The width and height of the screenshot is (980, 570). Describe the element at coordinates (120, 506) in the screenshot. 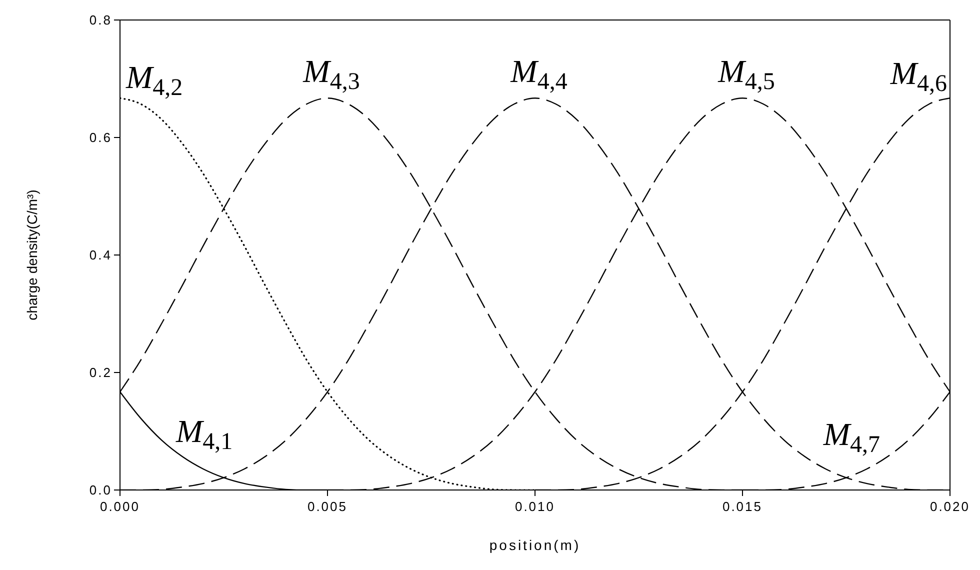

I see `x-tick-label: 0.000` at that location.